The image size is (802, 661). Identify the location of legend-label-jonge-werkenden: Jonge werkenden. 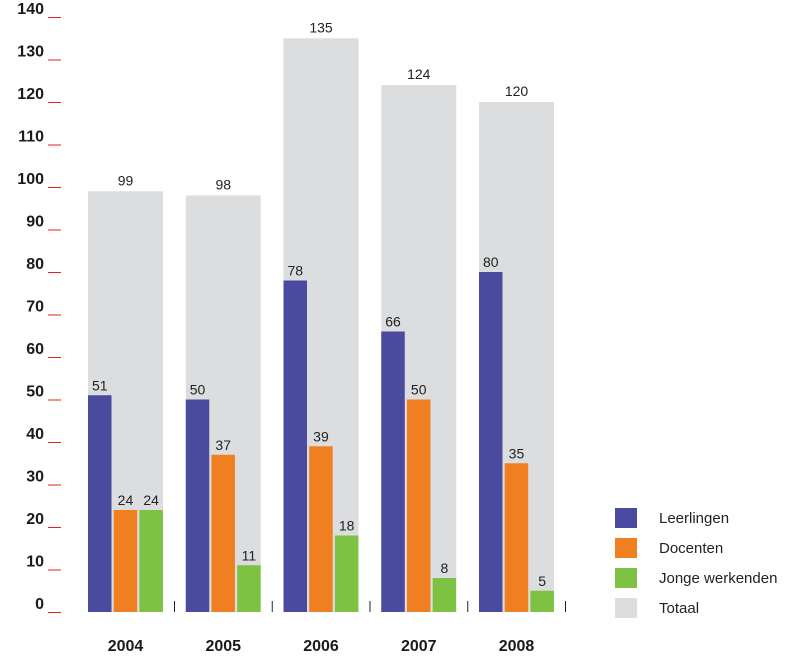
(718, 578).